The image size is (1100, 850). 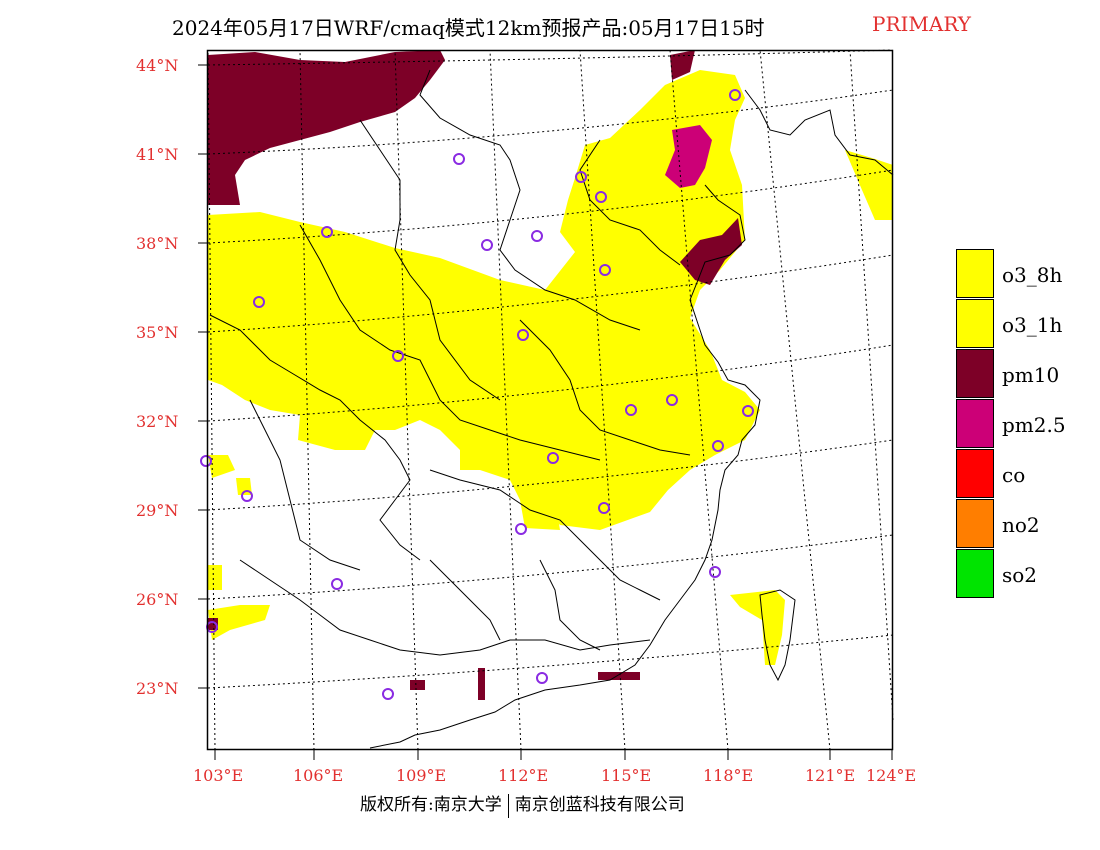 What do you see at coordinates (157, 65) in the screenshot?
I see `lat-label-44: 44°N` at bounding box center [157, 65].